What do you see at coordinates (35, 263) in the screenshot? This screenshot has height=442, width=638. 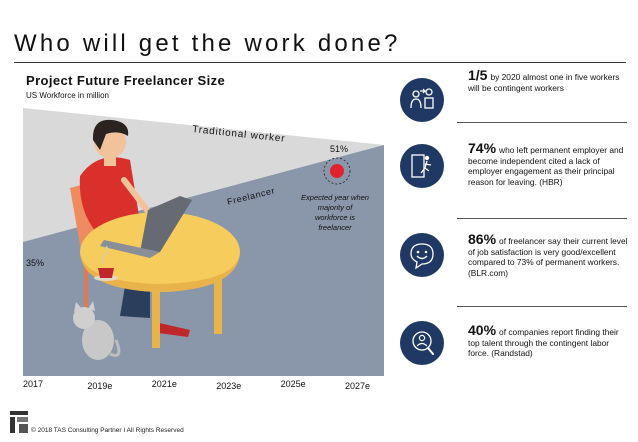 I see `start-share-label: 35%` at bounding box center [35, 263].